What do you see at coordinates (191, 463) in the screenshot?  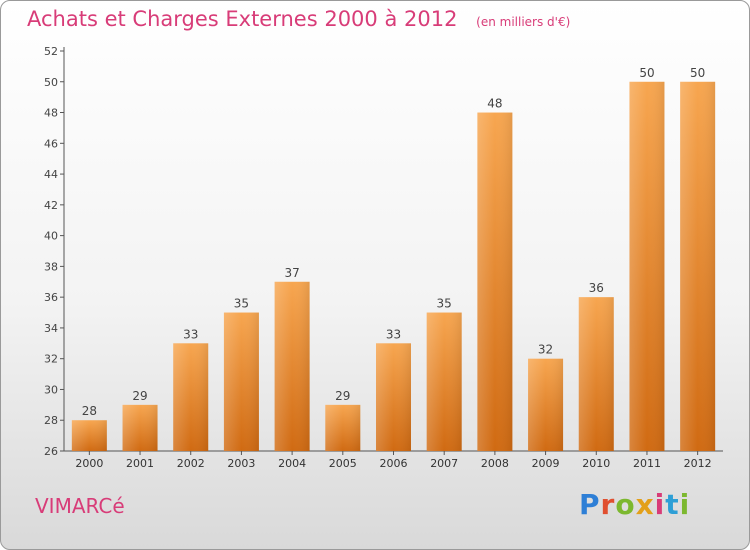 I see `x-tick-label: 2002` at bounding box center [191, 463].